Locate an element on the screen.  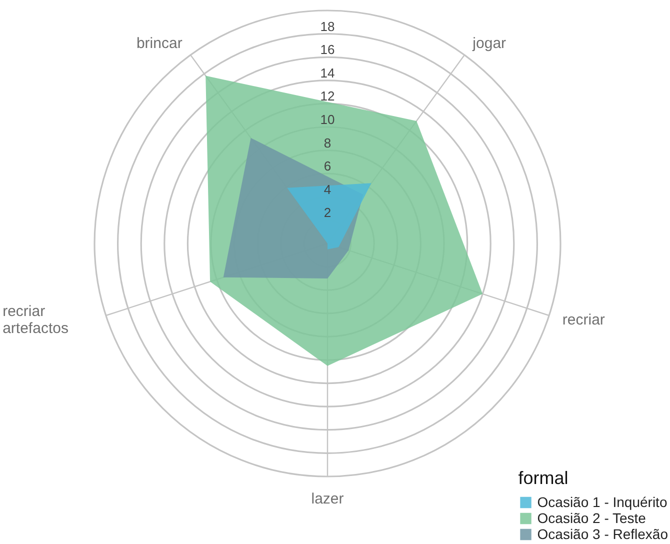
y-tick-label: 12 is located at coordinates (327, 96).